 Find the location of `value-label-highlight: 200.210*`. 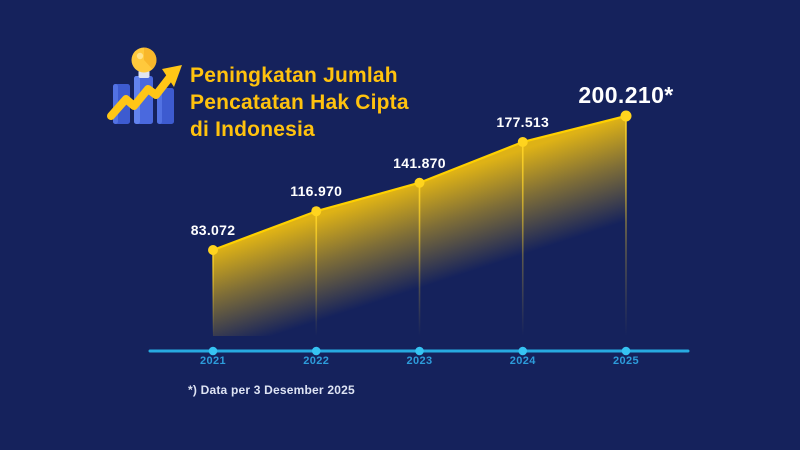

value-label-highlight: 200.210* is located at coordinates (626, 95).